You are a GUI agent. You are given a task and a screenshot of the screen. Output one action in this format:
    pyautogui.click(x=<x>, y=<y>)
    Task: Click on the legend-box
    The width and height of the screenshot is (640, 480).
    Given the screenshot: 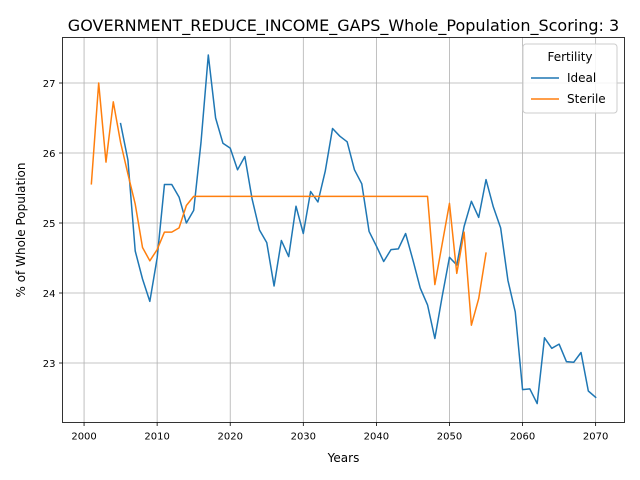 What is the action you would take?
    pyautogui.click(x=570, y=78)
    